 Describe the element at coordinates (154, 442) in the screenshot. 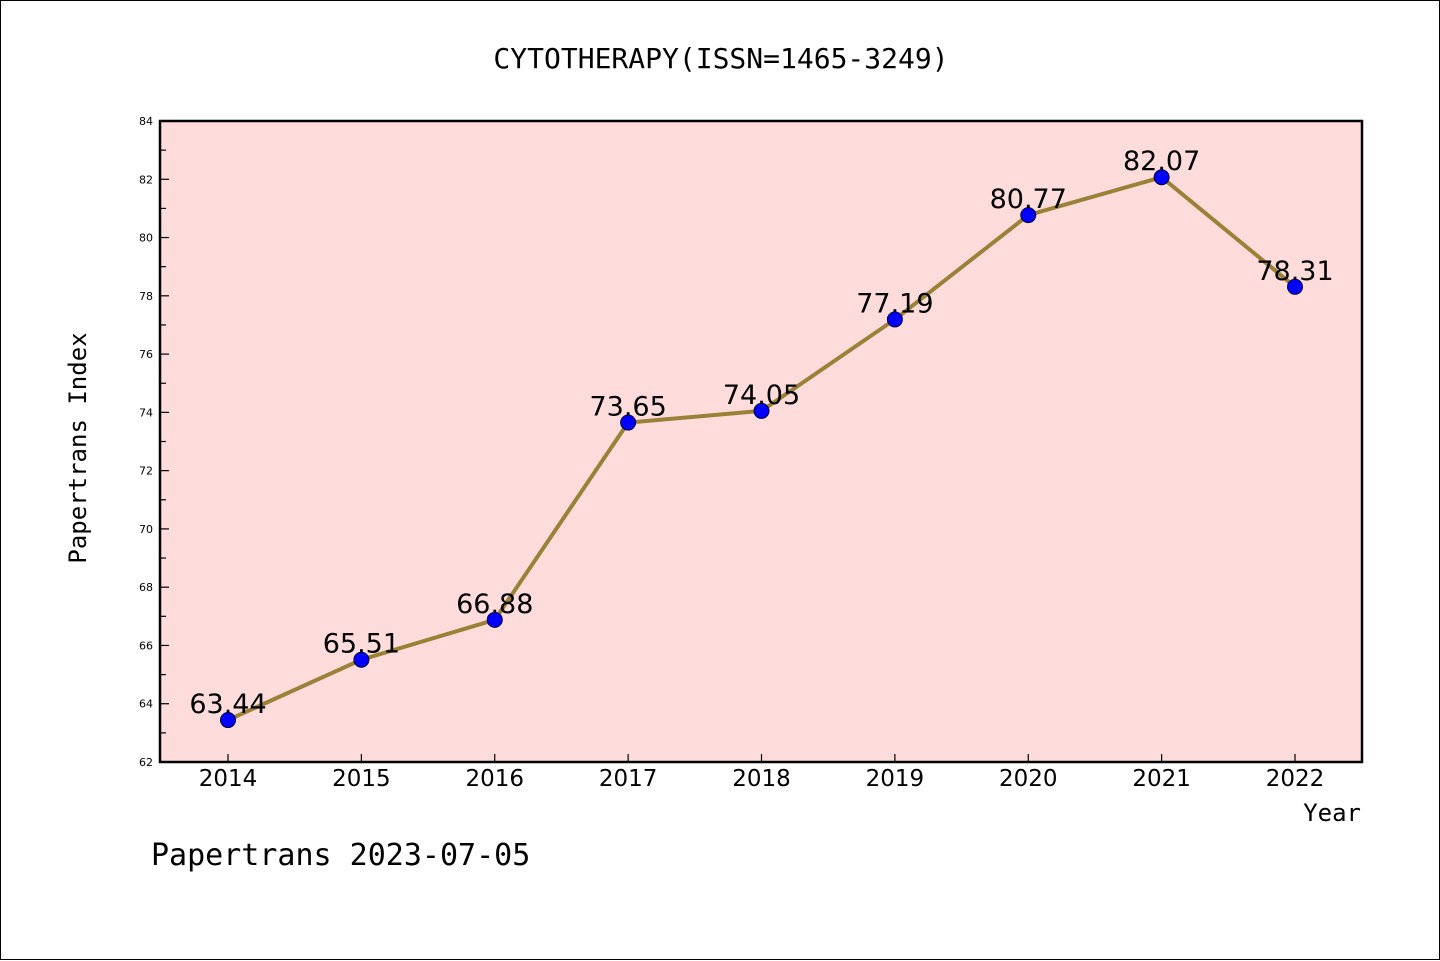

I see `y-axis: 62 64 66 68 70 72 74 76 78 80 82 84` at that location.